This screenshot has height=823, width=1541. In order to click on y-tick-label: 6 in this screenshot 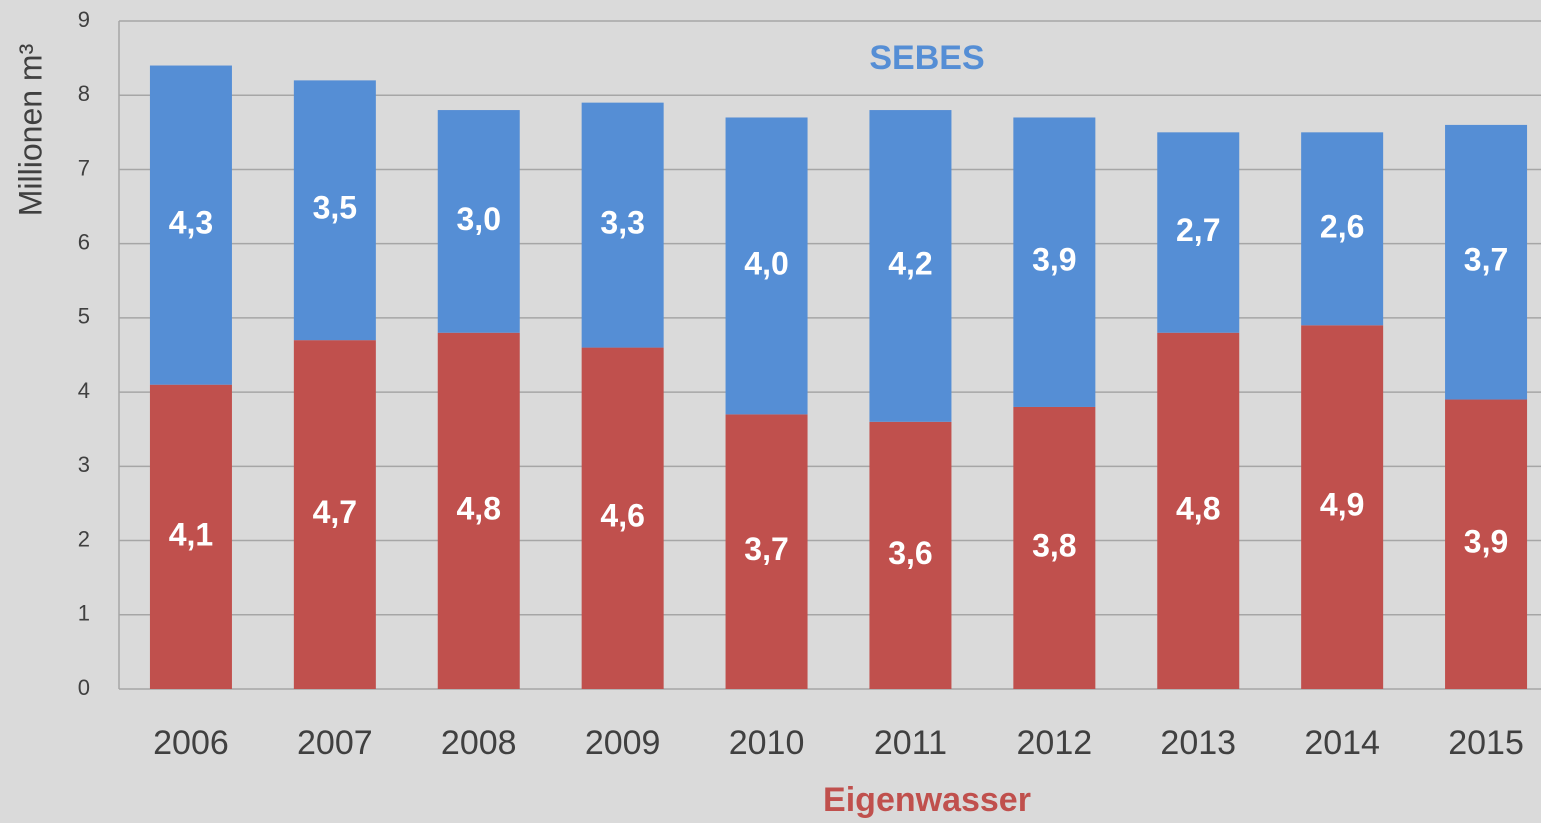, I will do `click(84, 241)`.